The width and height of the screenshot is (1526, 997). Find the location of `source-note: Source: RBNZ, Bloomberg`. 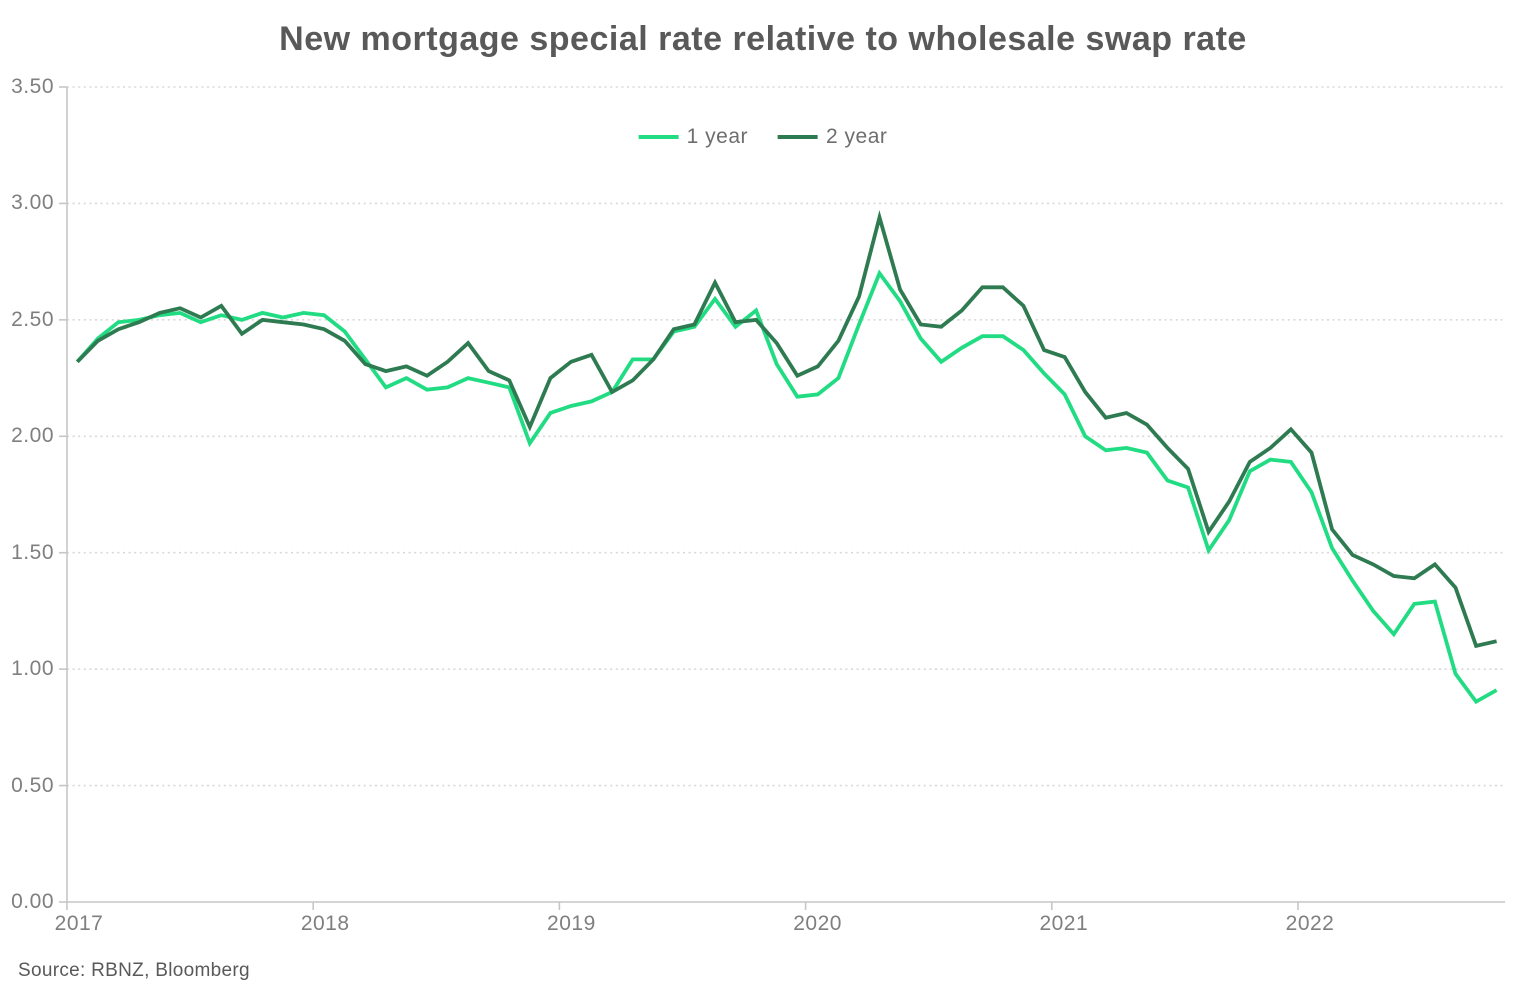

source-note: Source: RBNZ, Bloomberg is located at coordinates (134, 970).